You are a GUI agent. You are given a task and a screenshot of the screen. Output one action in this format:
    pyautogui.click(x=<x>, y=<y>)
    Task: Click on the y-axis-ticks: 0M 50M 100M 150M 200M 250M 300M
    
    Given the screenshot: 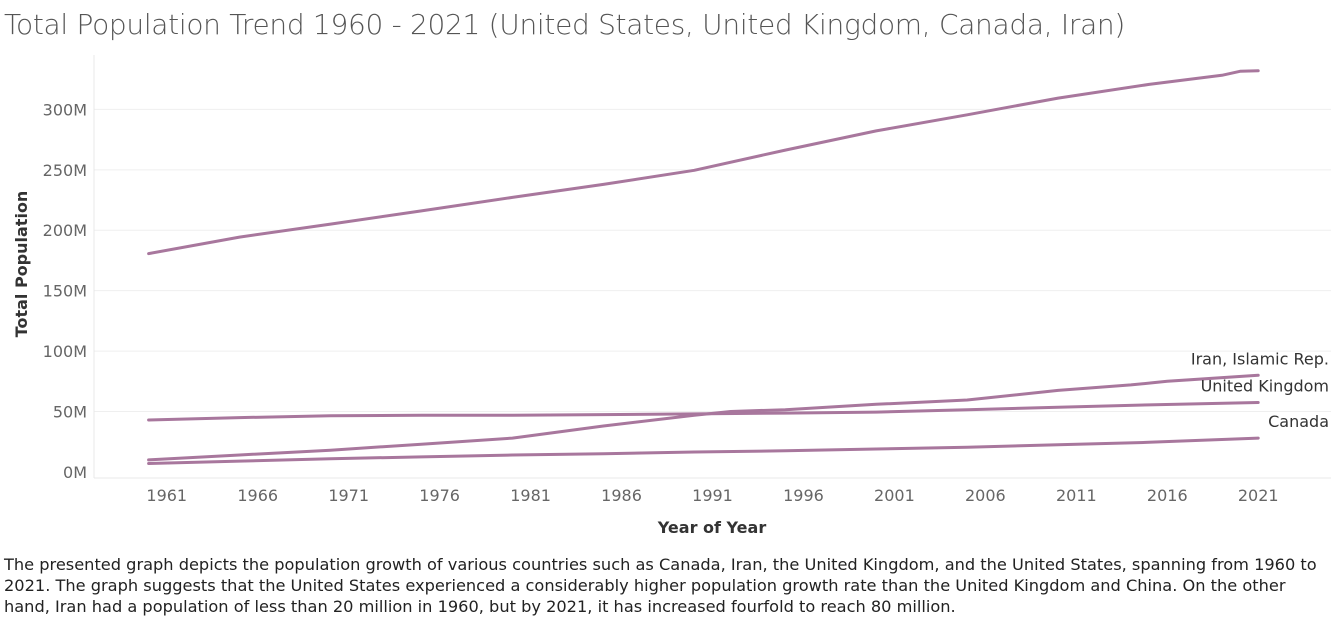 What is the action you would take?
    pyautogui.click(x=65, y=291)
    